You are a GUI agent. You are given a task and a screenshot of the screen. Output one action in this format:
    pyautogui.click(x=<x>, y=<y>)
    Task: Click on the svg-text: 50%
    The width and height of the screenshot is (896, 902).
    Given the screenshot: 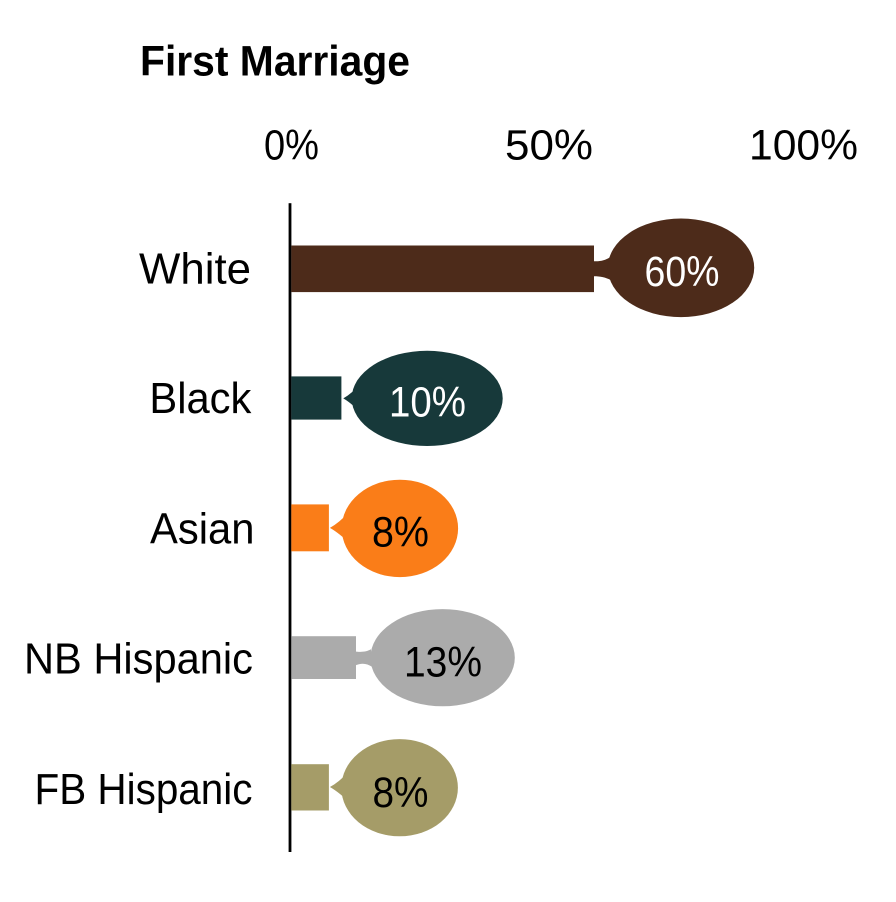 What is the action you would take?
    pyautogui.click(x=549, y=145)
    